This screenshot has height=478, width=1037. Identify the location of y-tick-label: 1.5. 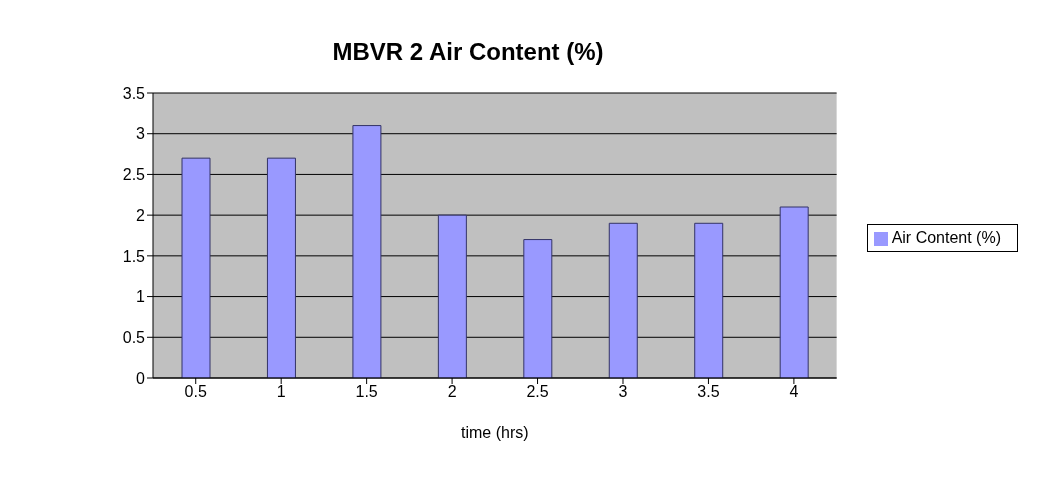
(134, 256).